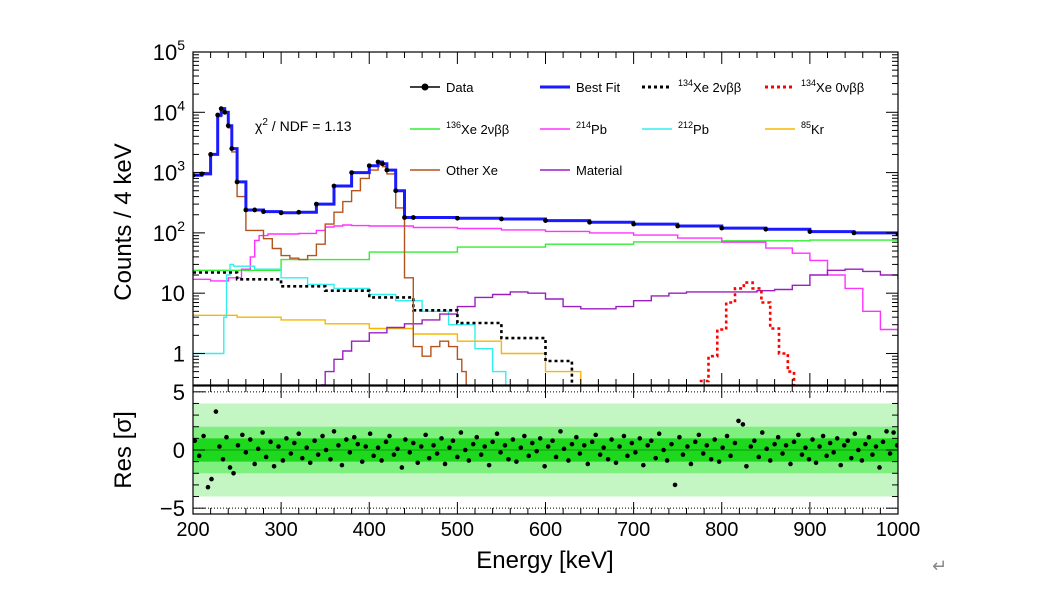  What do you see at coordinates (545, 255) in the screenshot?
I see `curve-xe136_2v` at bounding box center [545, 255].